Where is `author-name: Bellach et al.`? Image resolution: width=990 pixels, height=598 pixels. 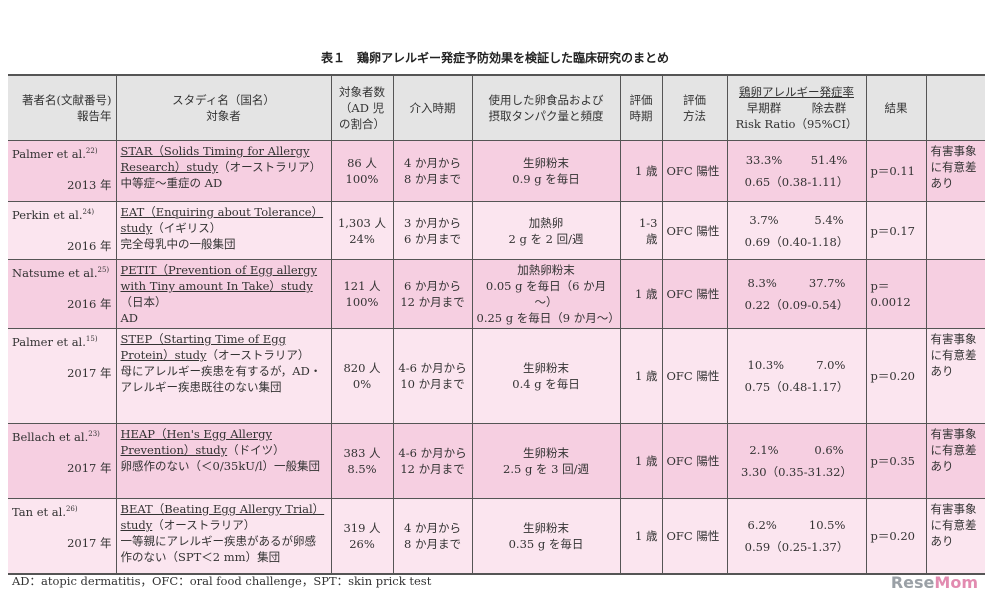 author-name: Bellach et al. is located at coordinates (50, 436).